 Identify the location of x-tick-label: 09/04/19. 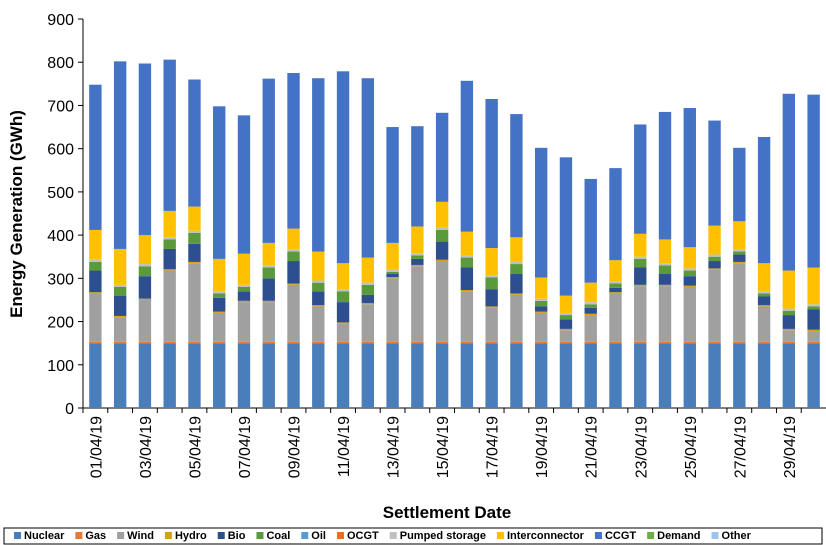
(295, 447).